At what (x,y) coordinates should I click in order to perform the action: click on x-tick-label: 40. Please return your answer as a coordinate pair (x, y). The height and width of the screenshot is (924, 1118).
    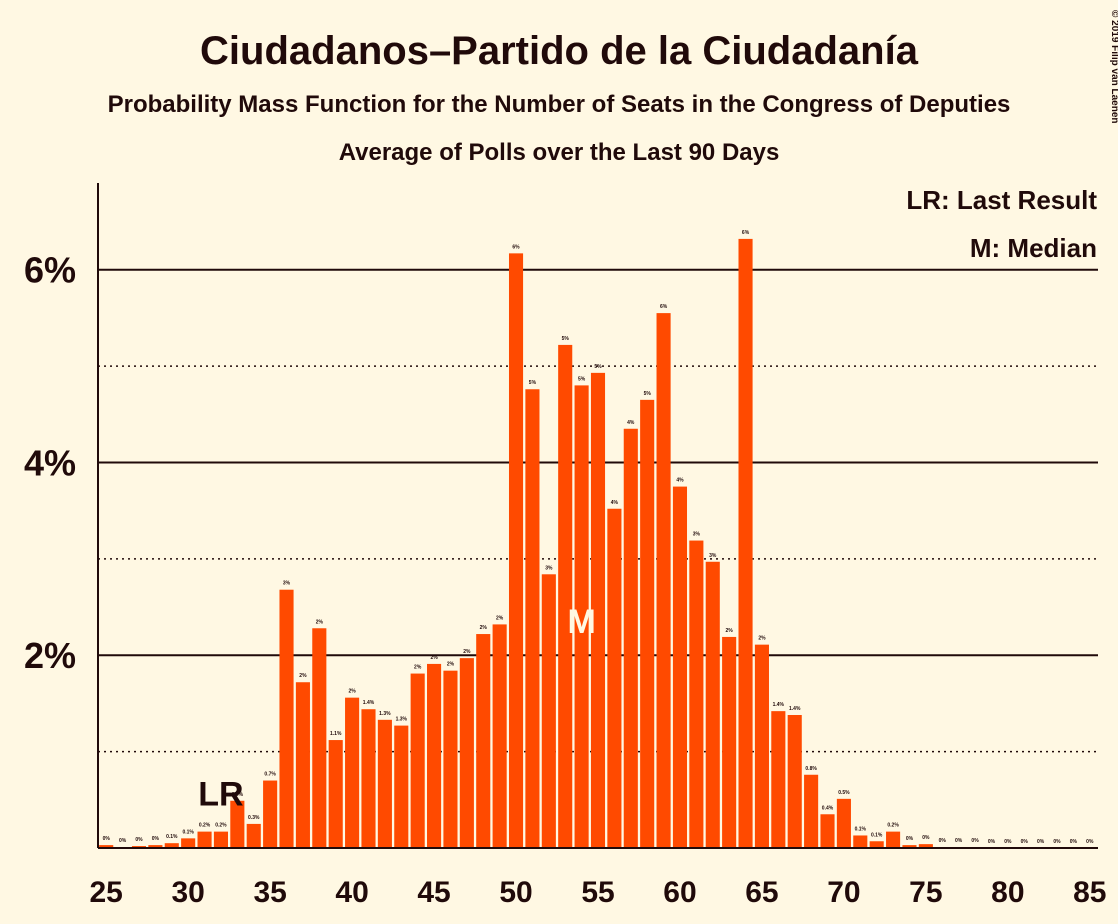
    Looking at the image, I should click on (351, 892).